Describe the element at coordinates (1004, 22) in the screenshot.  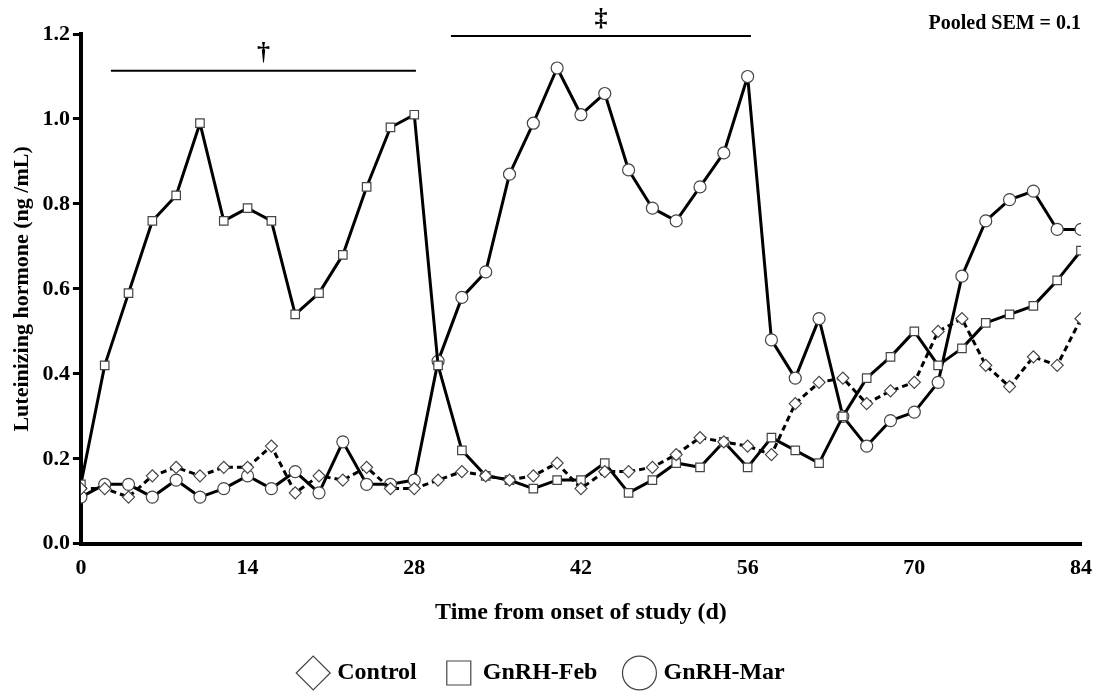
I see `text: Pooled SEM = 0.1` at that location.